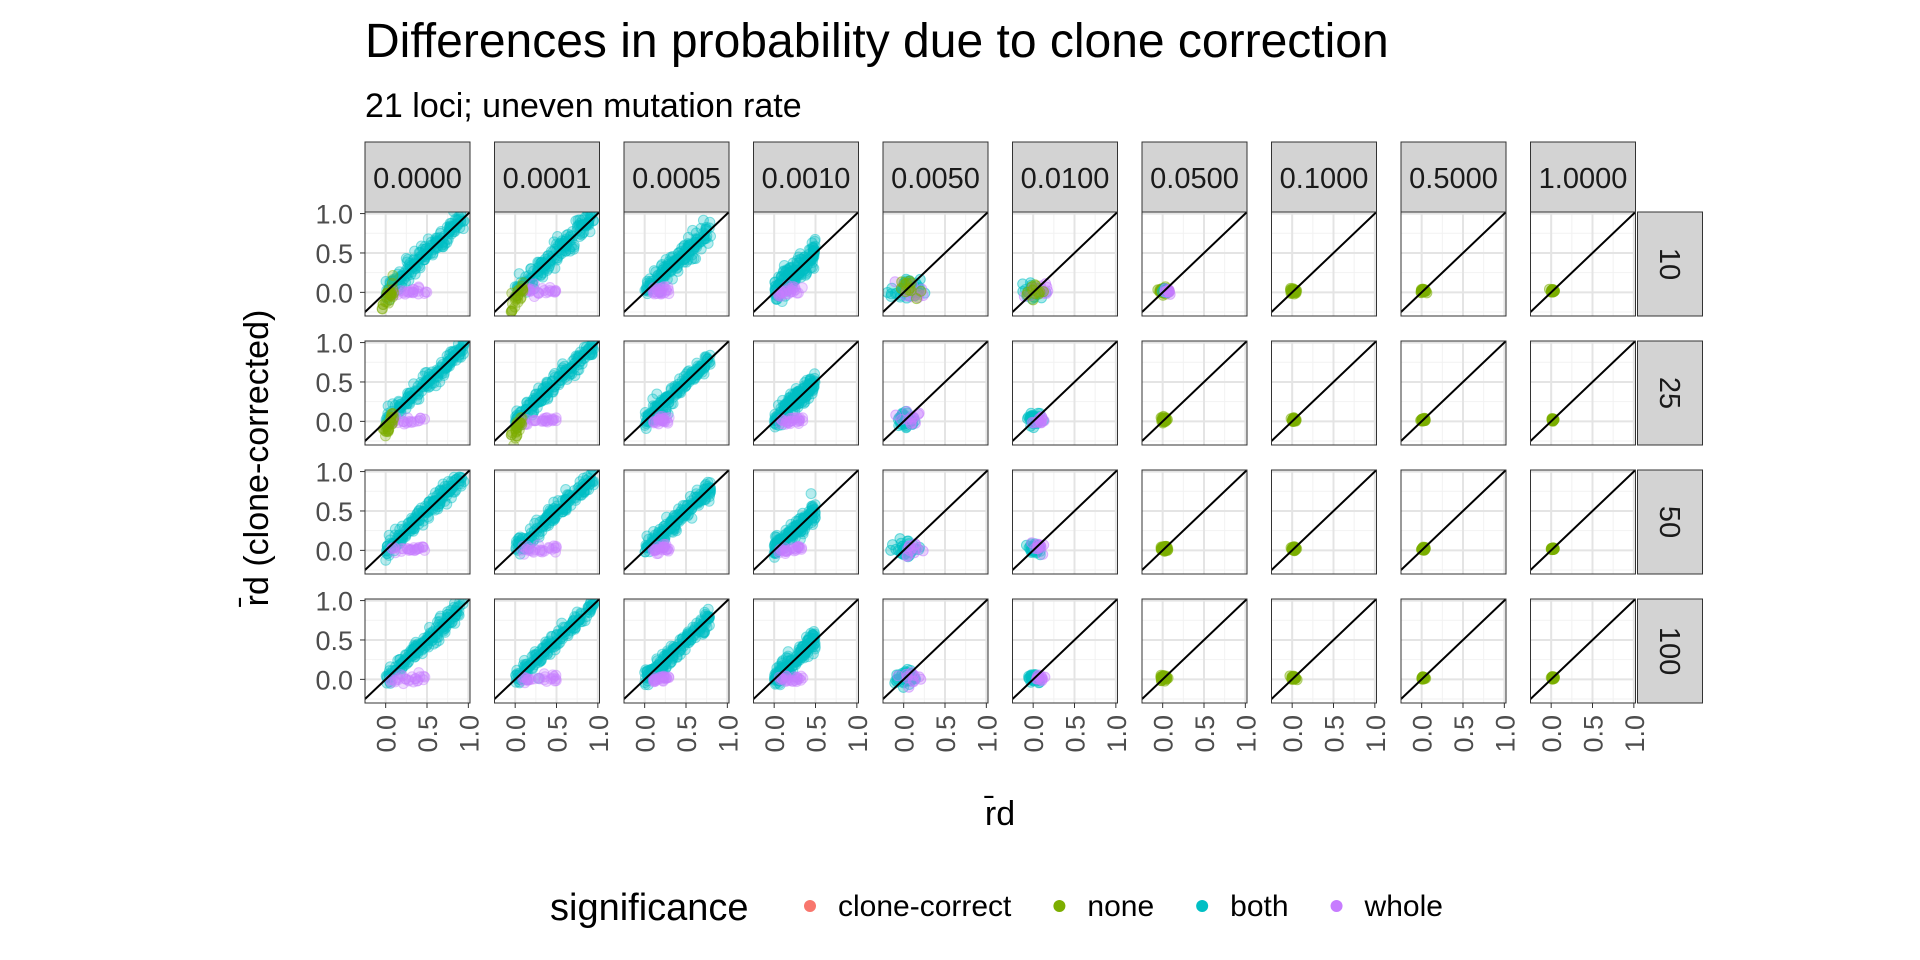 The width and height of the screenshot is (1920, 960). Describe the element at coordinates (1065, 179) in the screenshot. I see `facet-column-label: 0.0100` at that location.